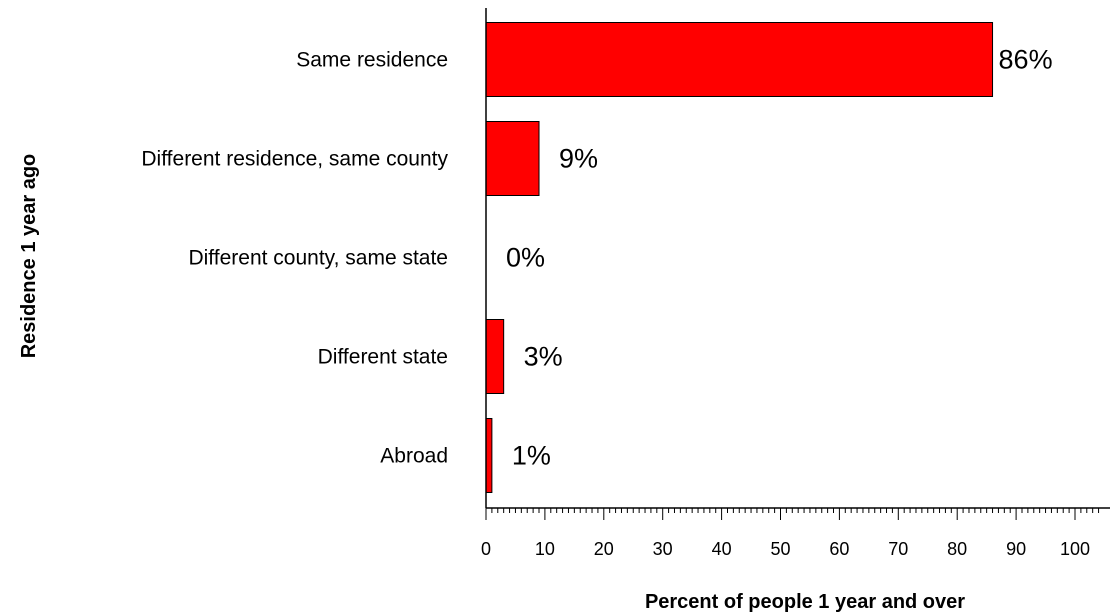 This screenshot has width=1113, height=615. I want to click on category-label: Different residence, same county, so click(294, 159).